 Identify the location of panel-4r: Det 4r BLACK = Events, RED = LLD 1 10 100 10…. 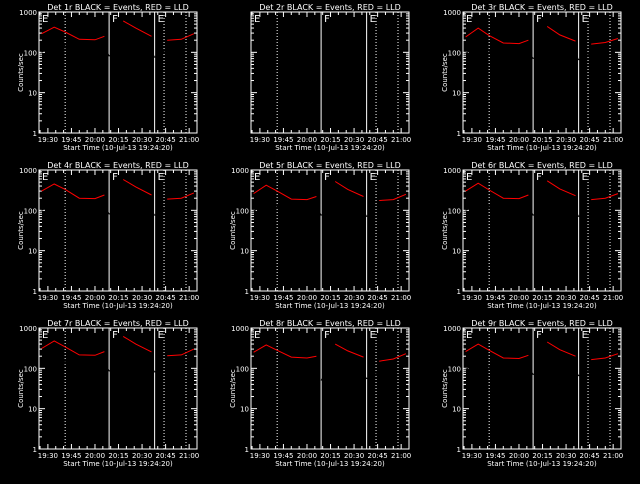
(108, 235).